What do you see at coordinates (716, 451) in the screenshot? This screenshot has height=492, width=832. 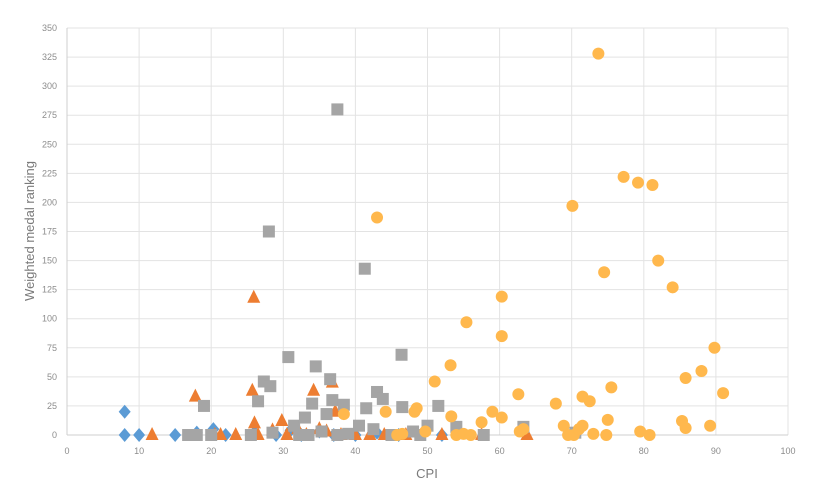 I see `x-tick-label: 90` at bounding box center [716, 451].